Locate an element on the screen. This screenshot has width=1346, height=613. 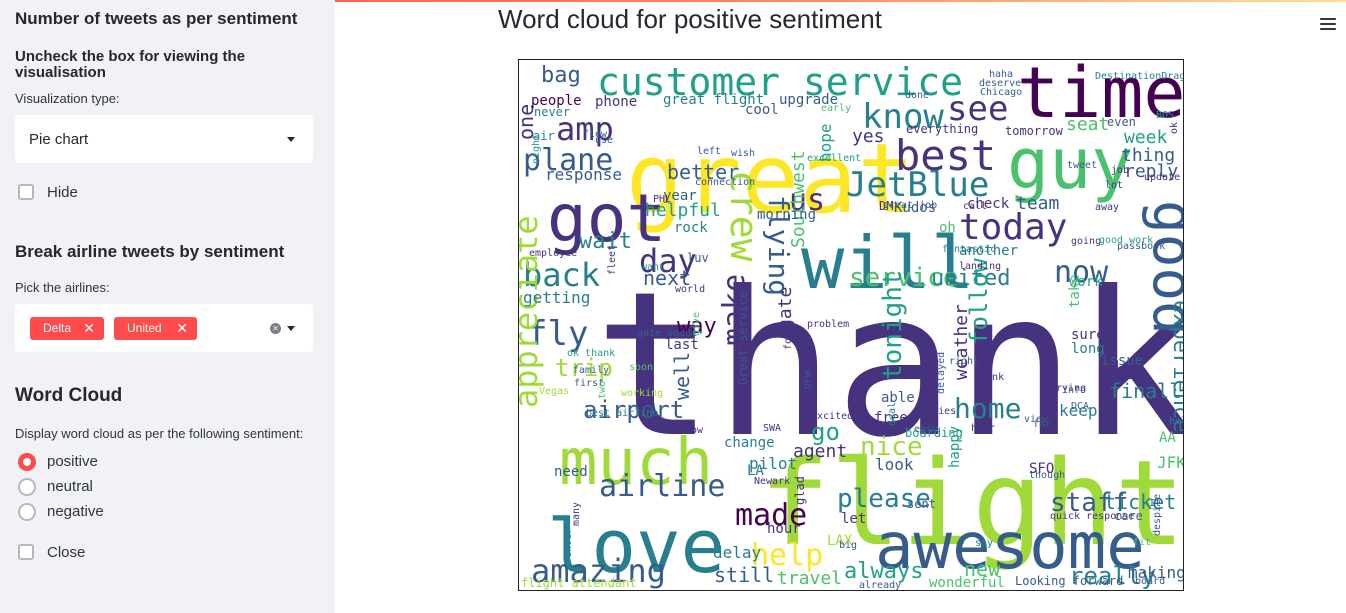
radio-negative-label: negative is located at coordinates (75, 511).